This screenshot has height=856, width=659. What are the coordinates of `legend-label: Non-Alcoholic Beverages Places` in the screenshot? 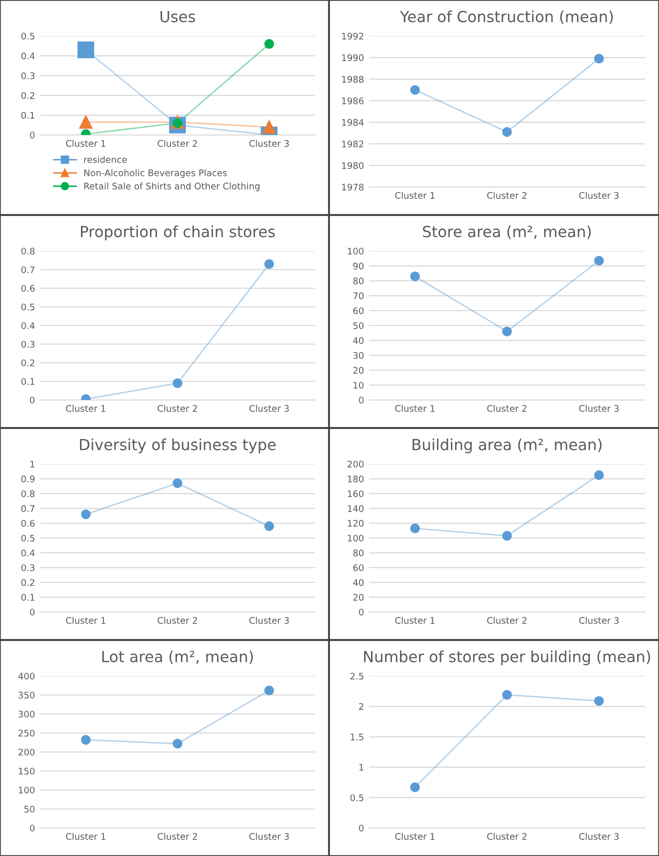 It's located at (155, 173).